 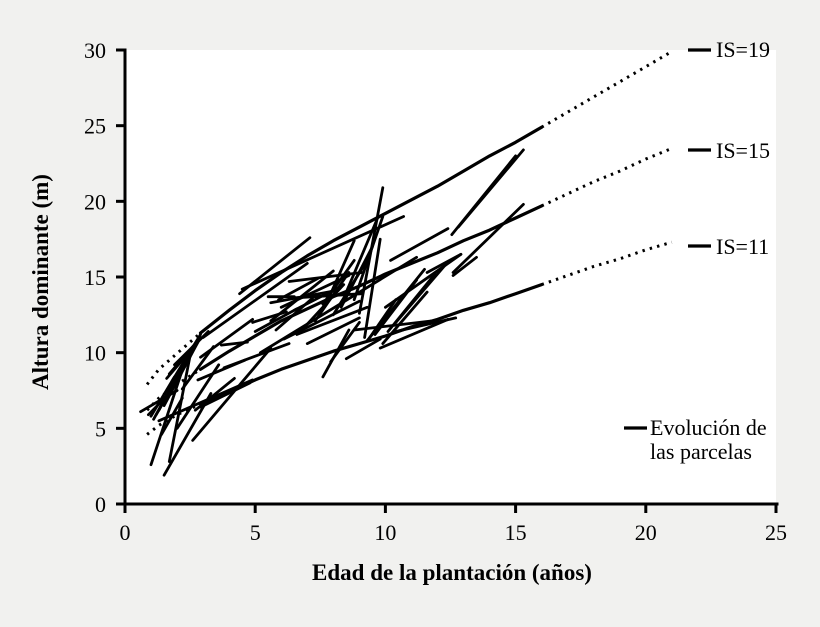 What do you see at coordinates (452, 572) in the screenshot?
I see `x-axis-title: Edad de la plantación (años)` at bounding box center [452, 572].